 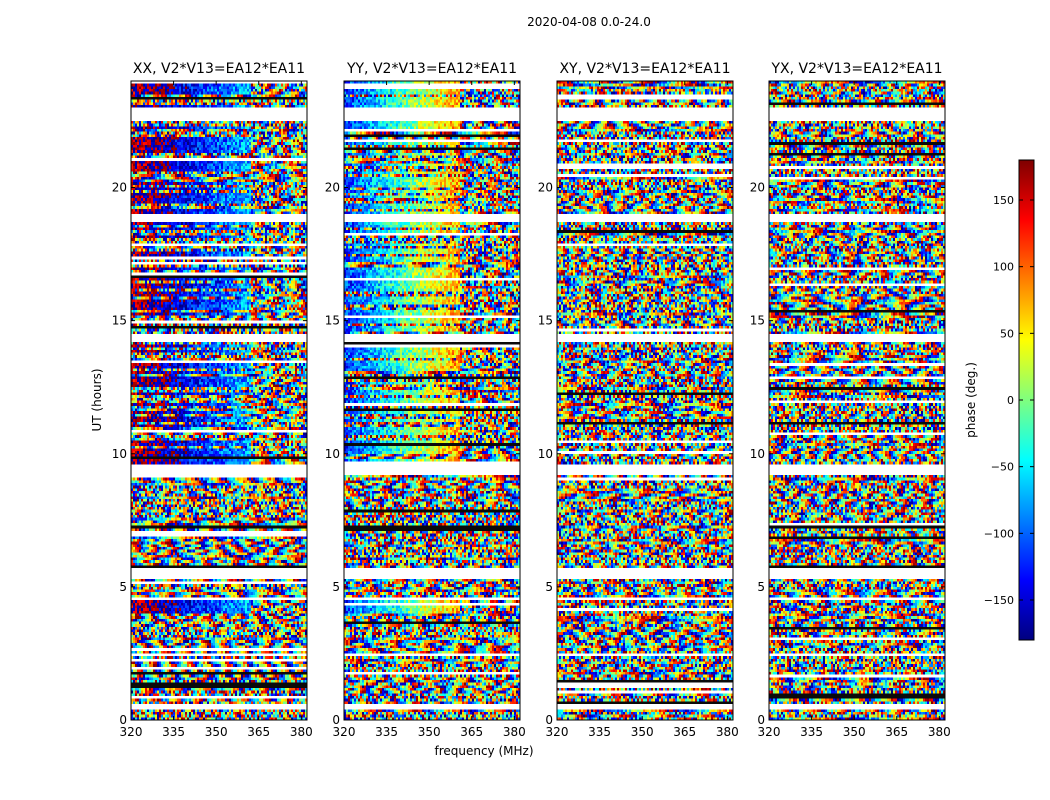 I want to click on colorbar: phase (deg.) 150 100 50 0 −50 −100 −150, so click(x=999, y=400).